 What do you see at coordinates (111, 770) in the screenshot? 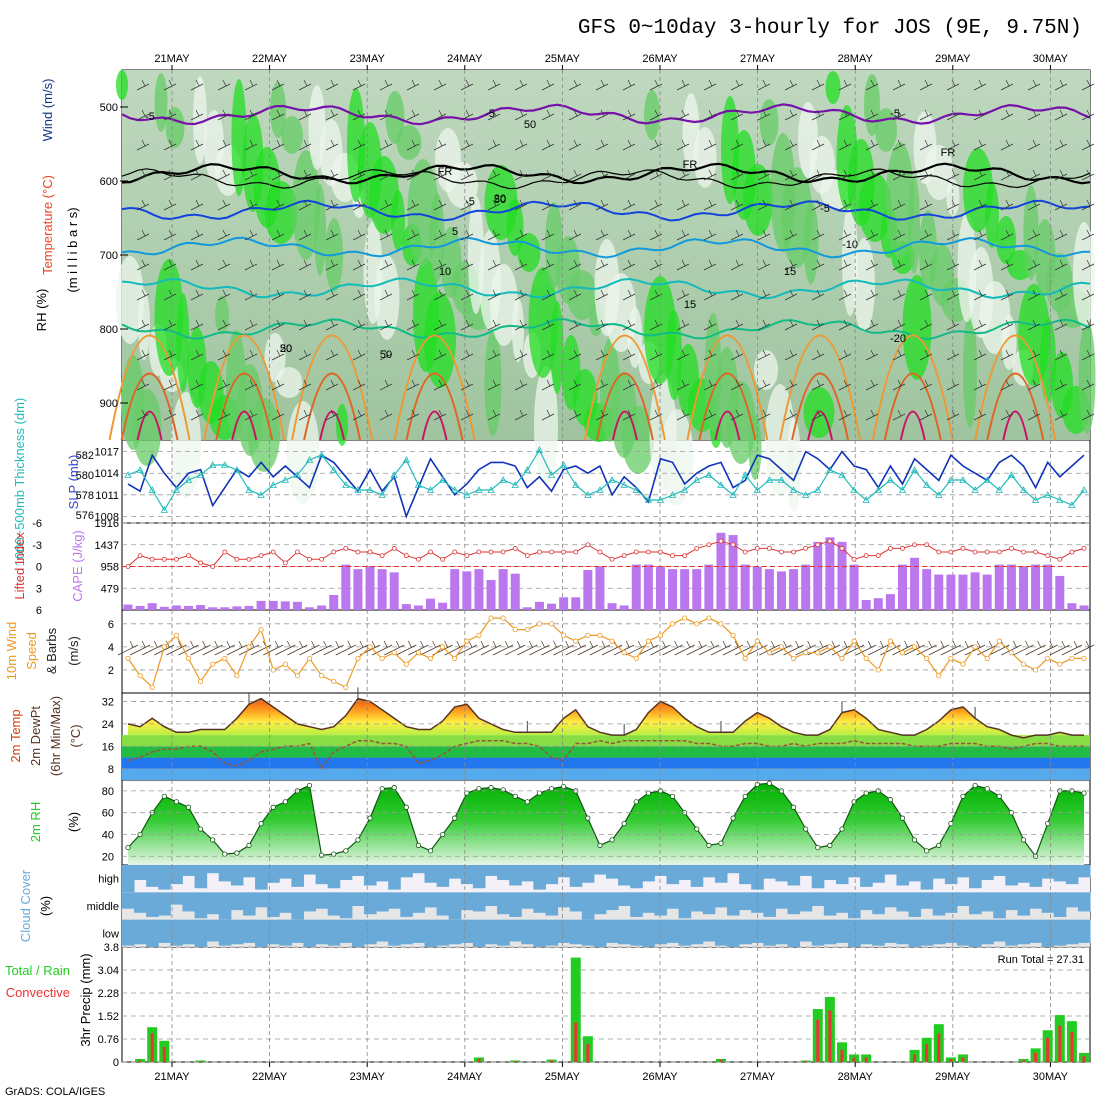
I see `temp-tick-label: 8` at bounding box center [111, 770].